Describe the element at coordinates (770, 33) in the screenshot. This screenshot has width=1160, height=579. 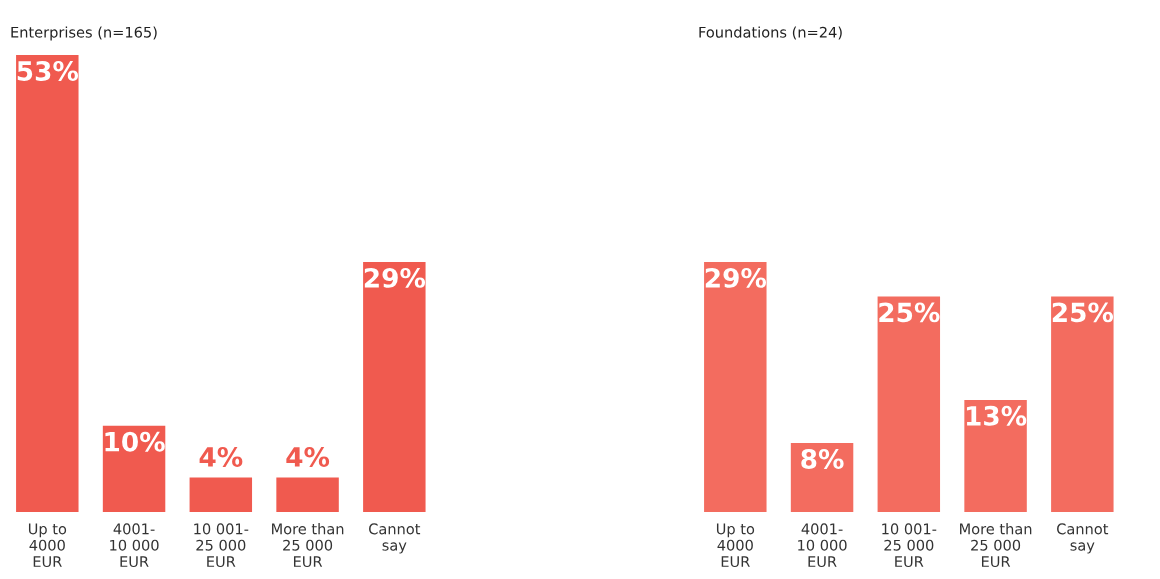
I see `chart-title: Foundations (n=24)` at that location.